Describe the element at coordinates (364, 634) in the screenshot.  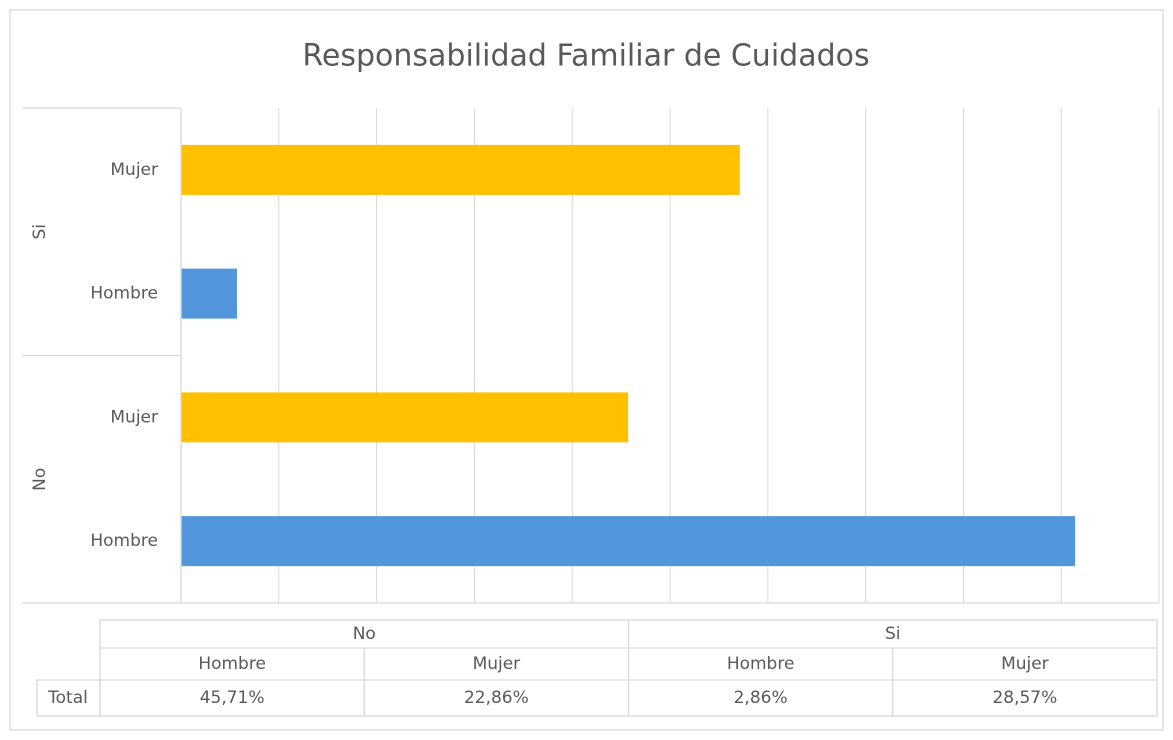
I see `table-group: No` at that location.